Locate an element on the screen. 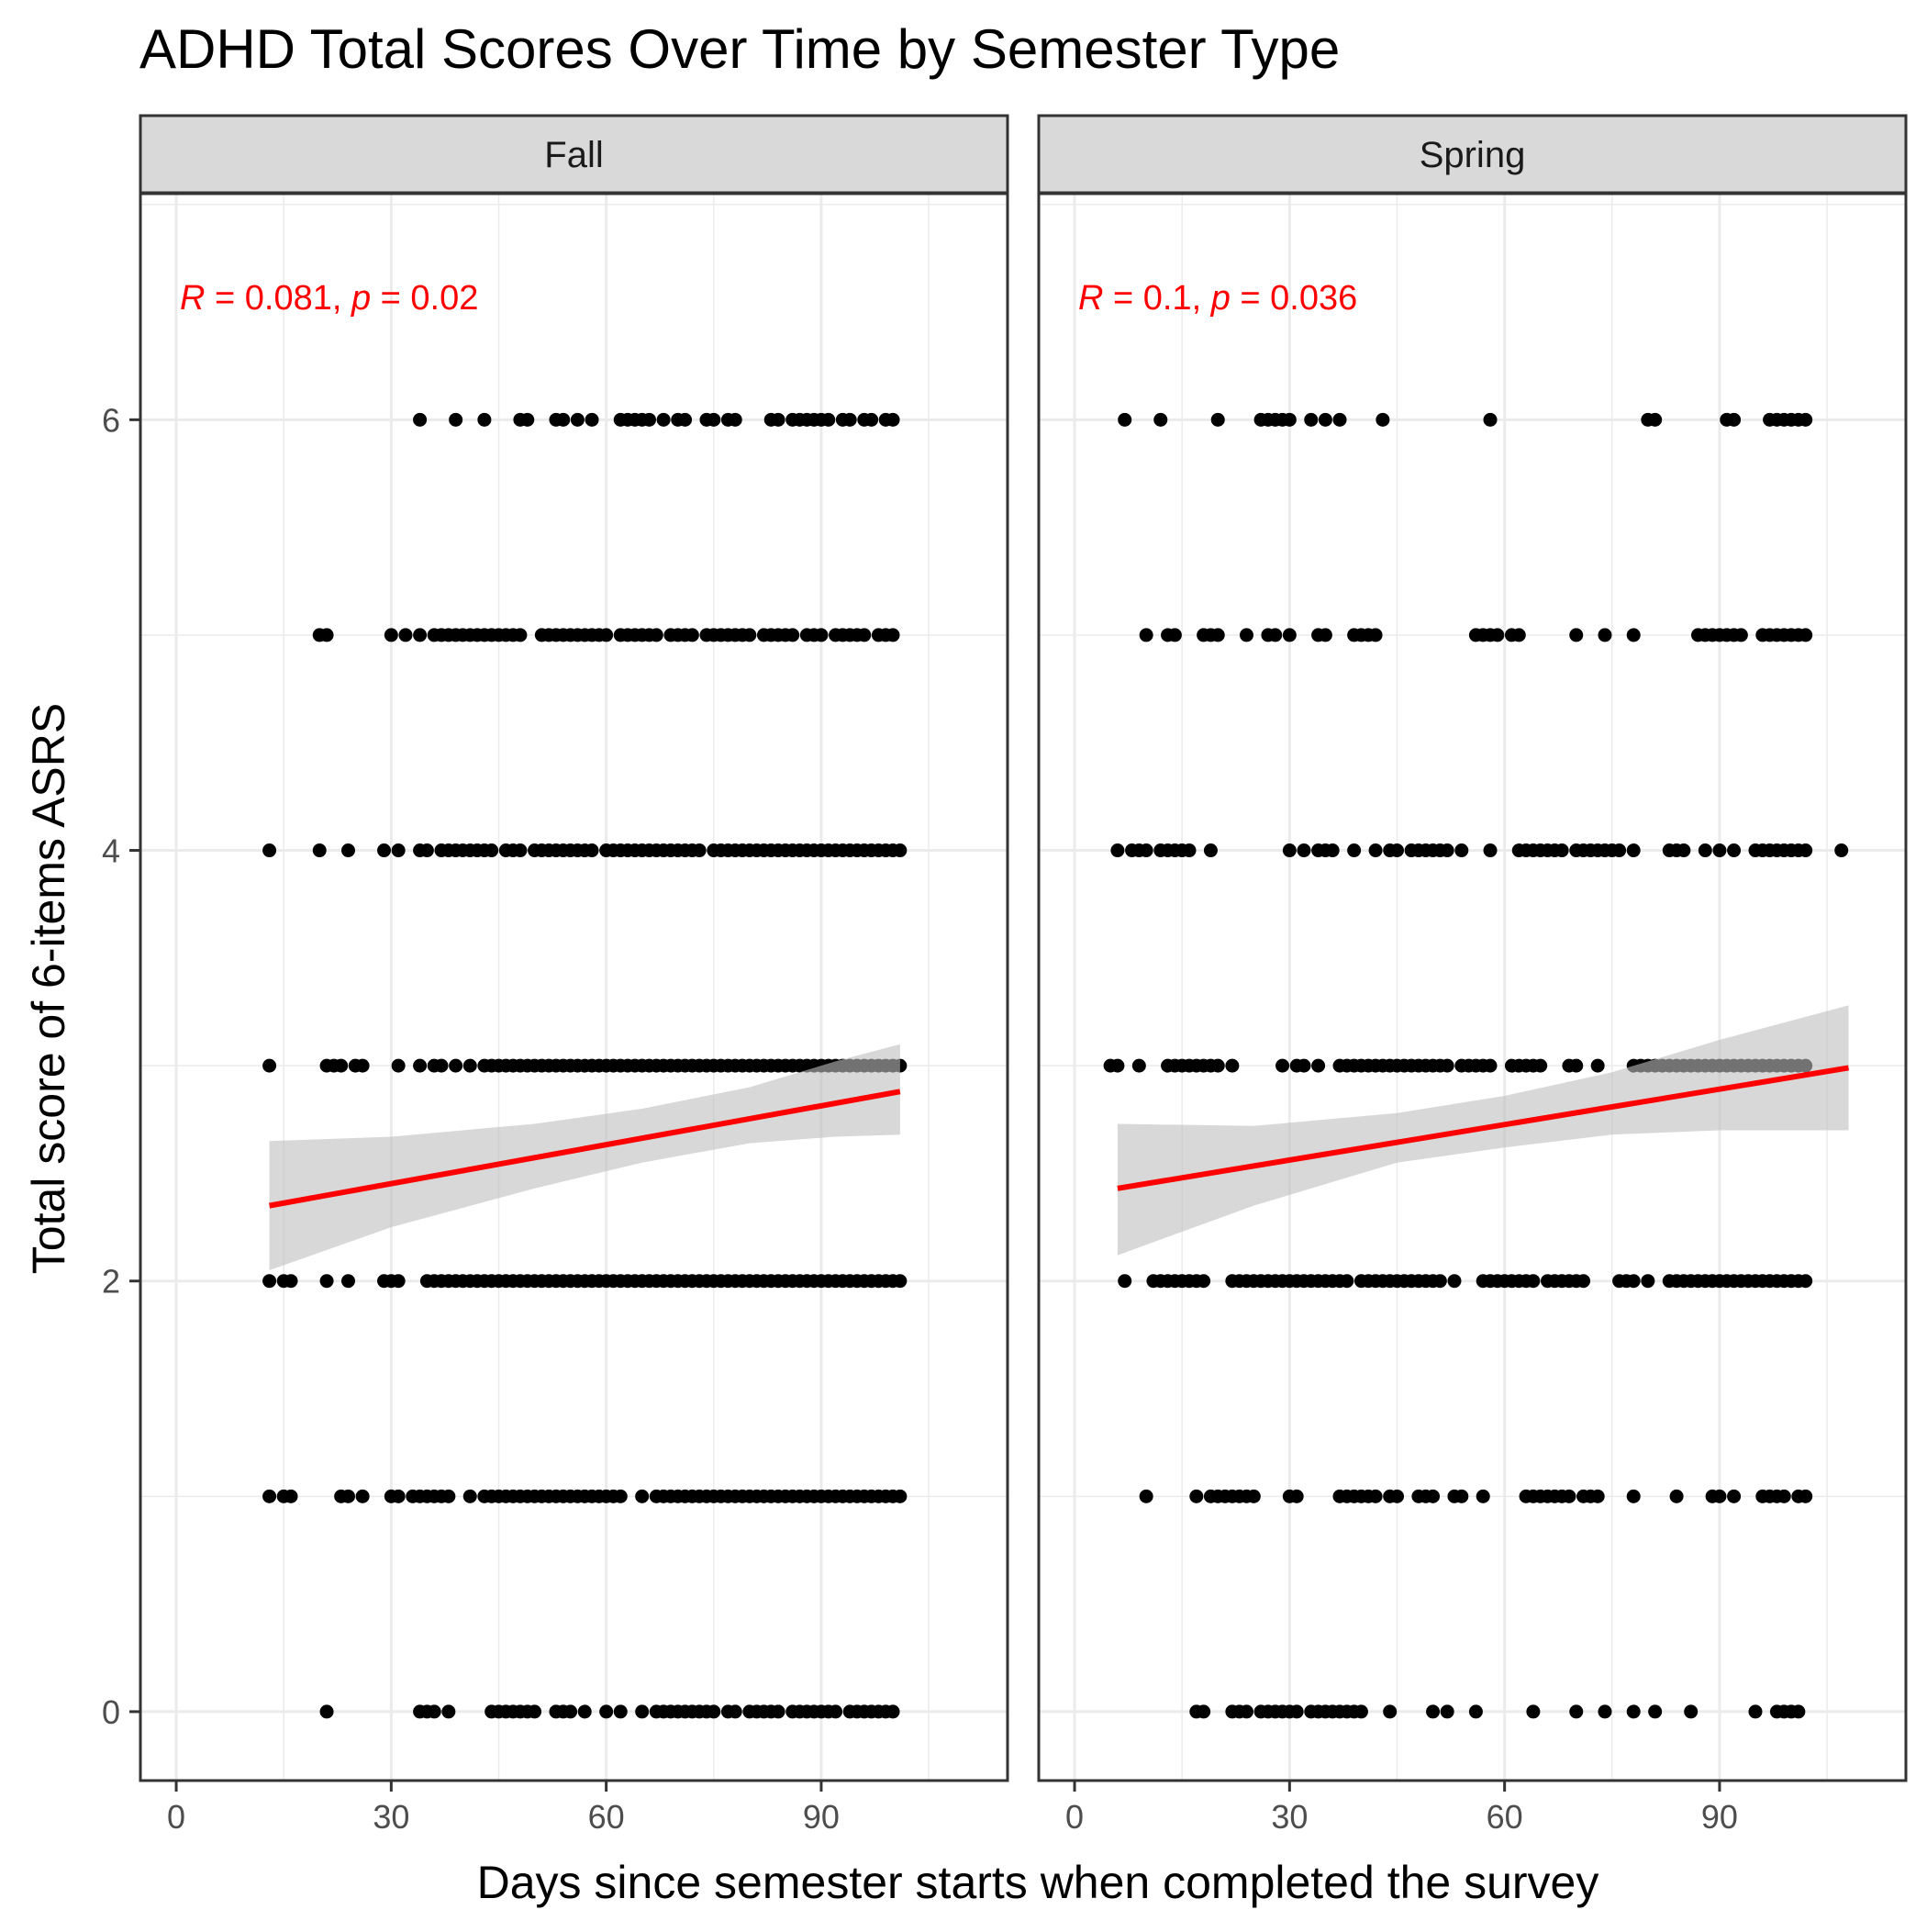  facet-strip is located at coordinates (574, 154).